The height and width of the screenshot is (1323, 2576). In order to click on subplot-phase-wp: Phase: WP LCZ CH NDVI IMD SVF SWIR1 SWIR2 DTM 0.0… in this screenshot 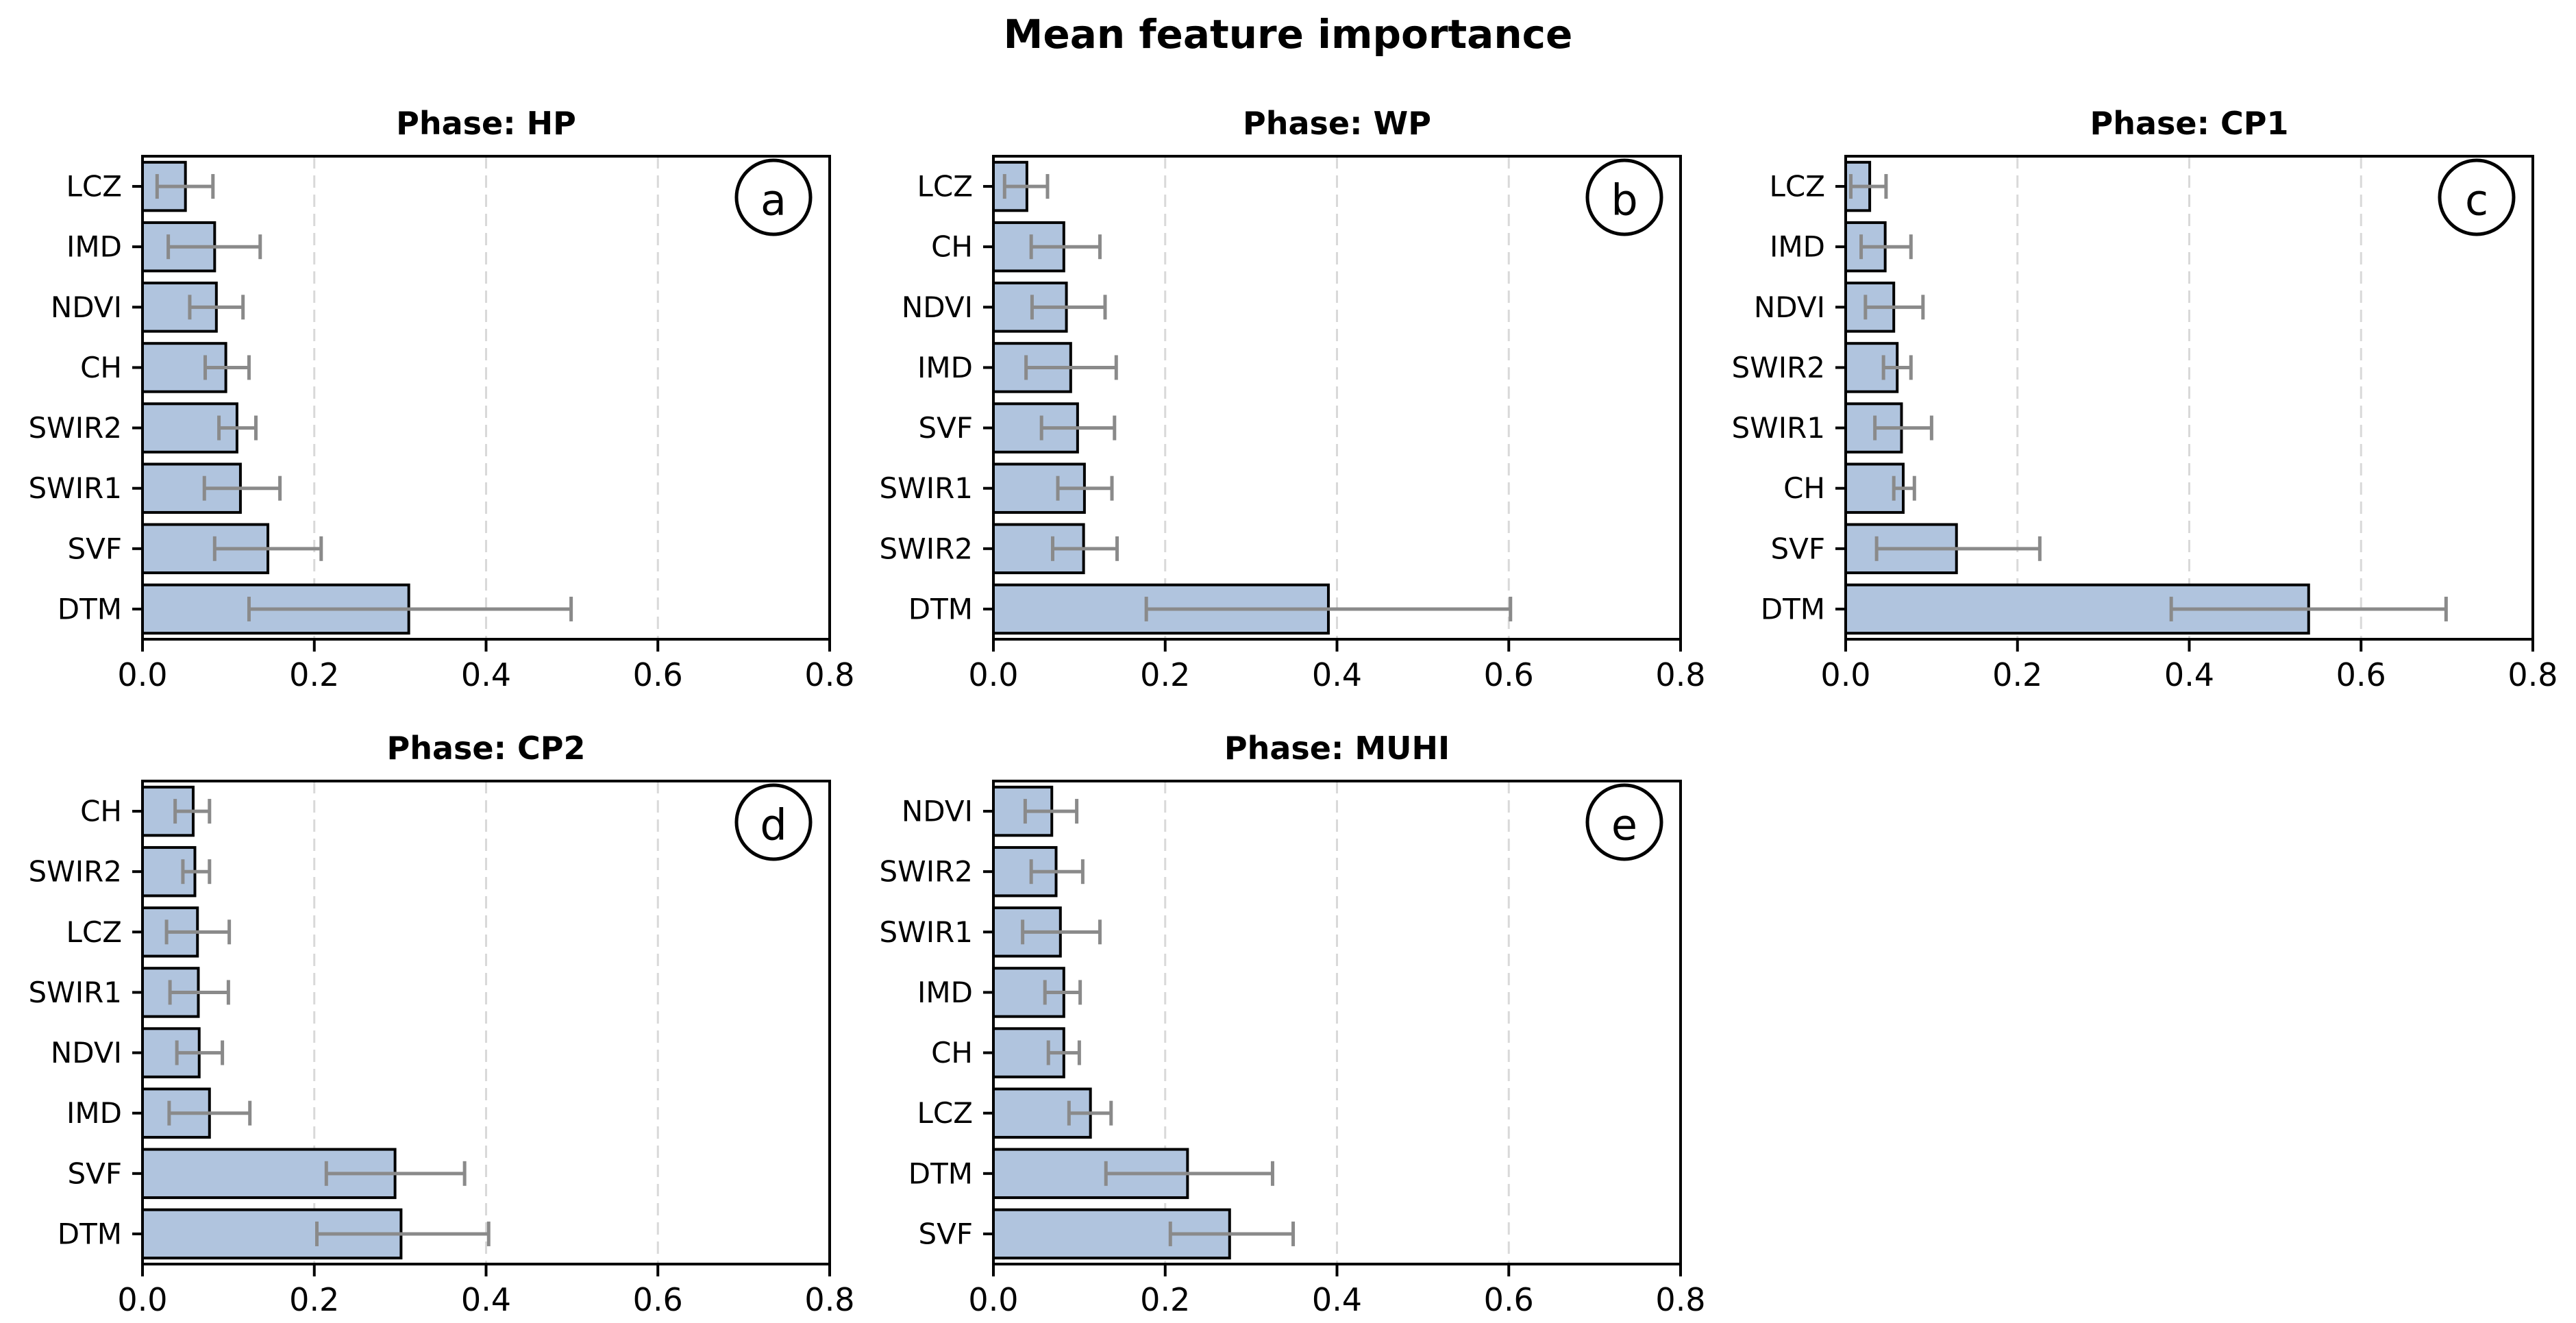, I will do `click(1293, 399)`.